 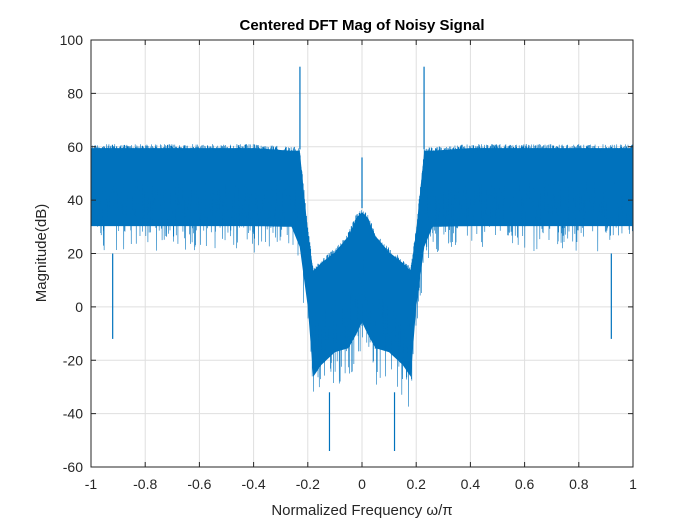 I want to click on x-tick-label: 0.8, so click(x=579, y=484).